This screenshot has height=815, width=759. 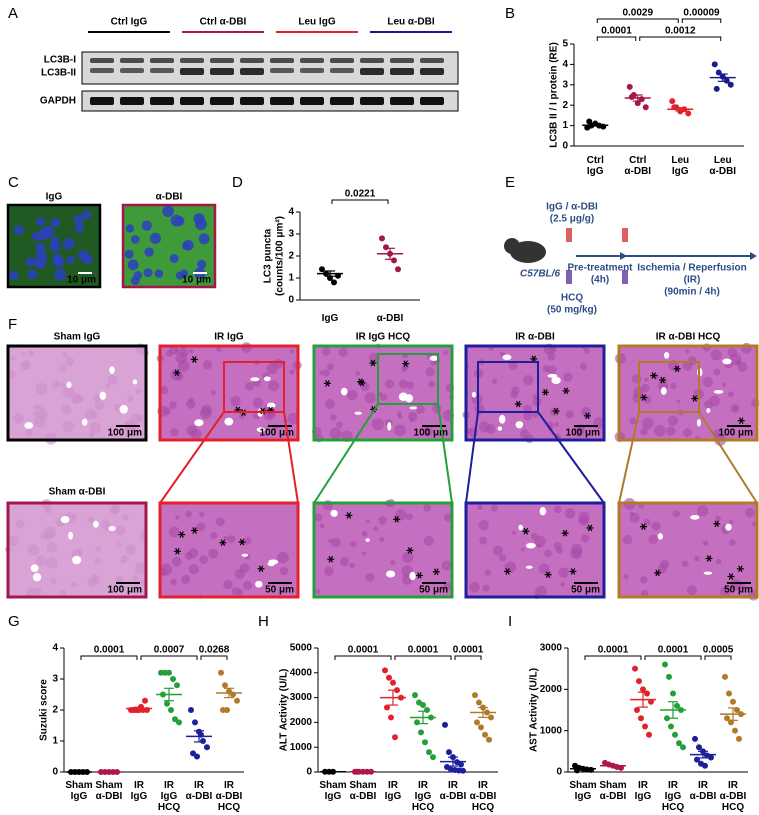 I want to click on x-tick-label: IR IgG, so click(x=139, y=791).